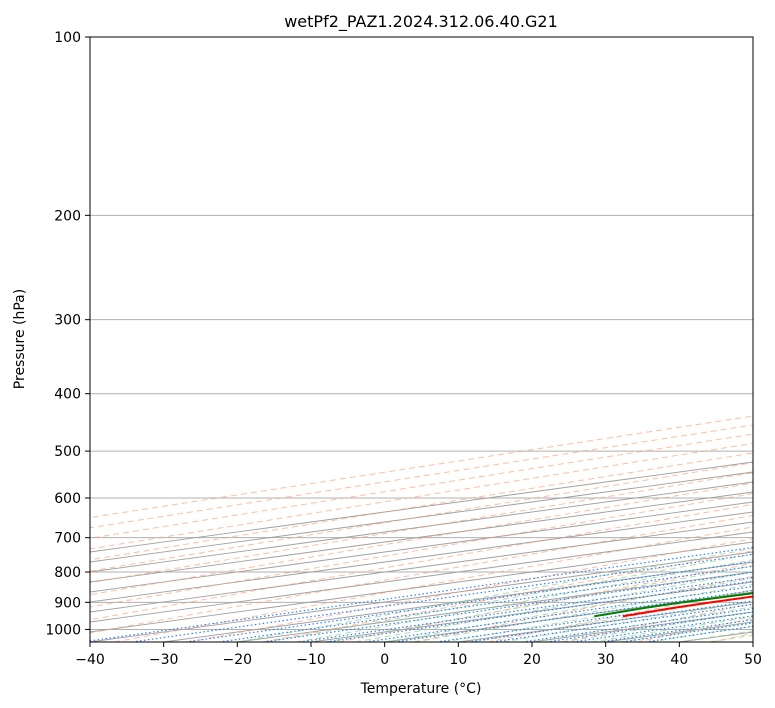 This screenshot has height=708, width=775. What do you see at coordinates (63, 630) in the screenshot?
I see `y-tick-label: 1000` at bounding box center [63, 630].